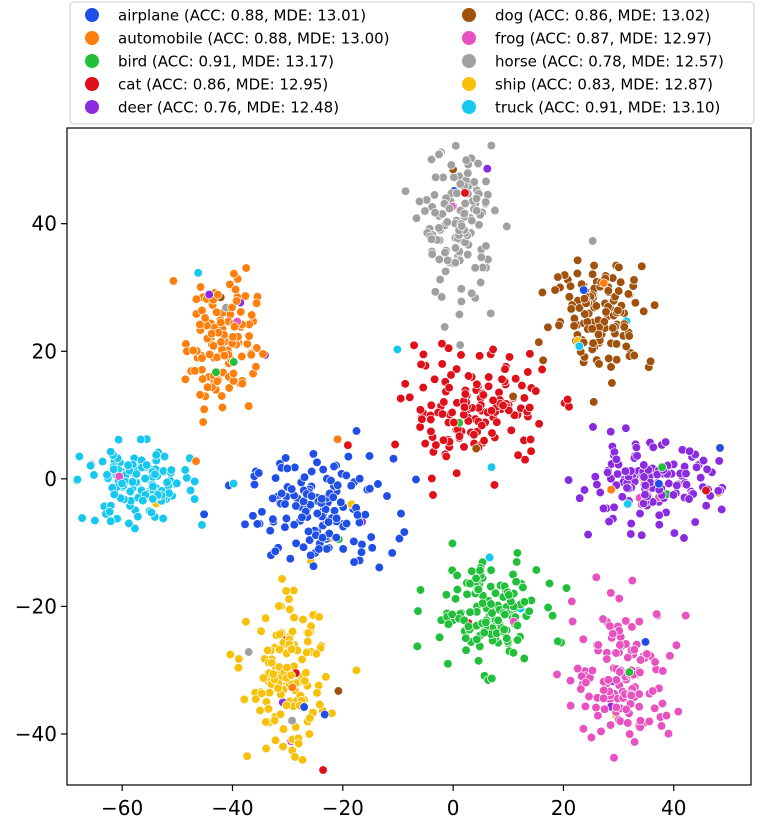 This screenshot has height=828, width=761. Describe the element at coordinates (36, 734) in the screenshot. I see `y-tick-label: −40` at that location.